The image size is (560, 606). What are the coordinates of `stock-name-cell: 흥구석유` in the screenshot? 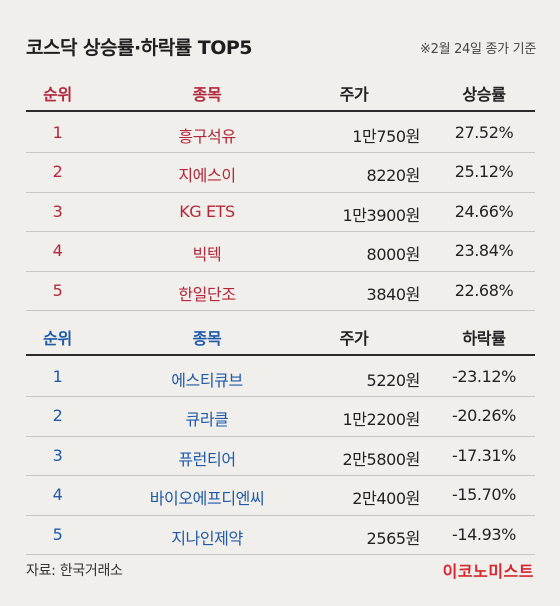 It's located at (207, 136).